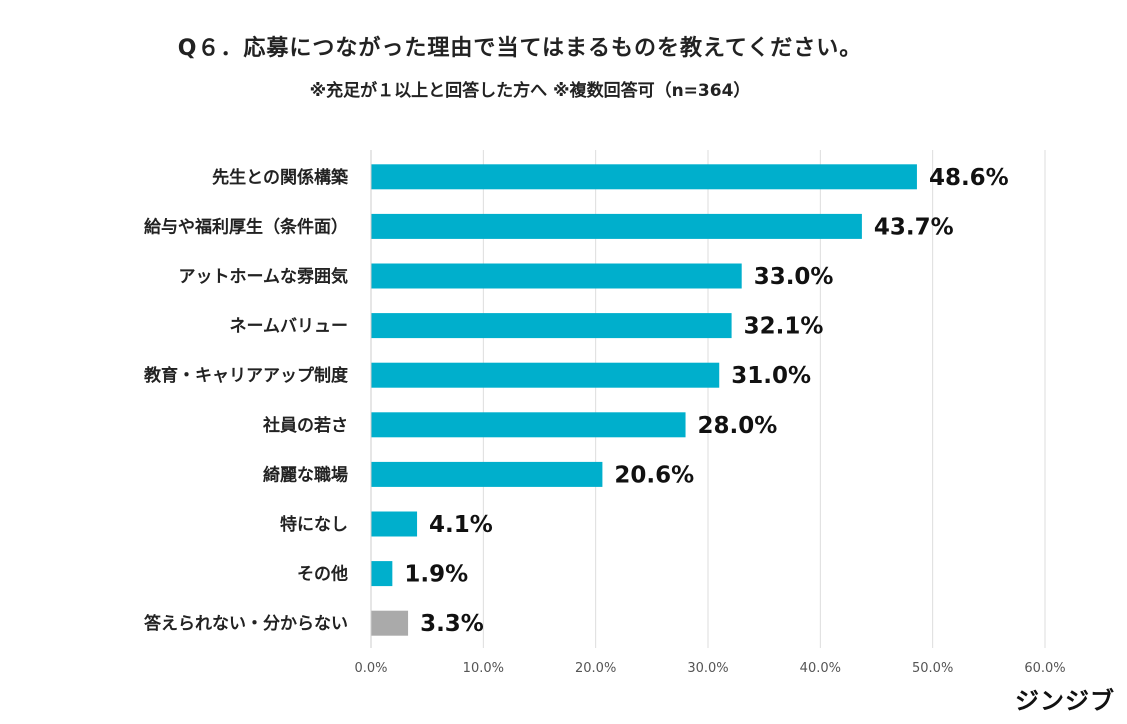  Describe the element at coordinates (969, 178) in the screenshot. I see `value-label: 48.6%` at that location.